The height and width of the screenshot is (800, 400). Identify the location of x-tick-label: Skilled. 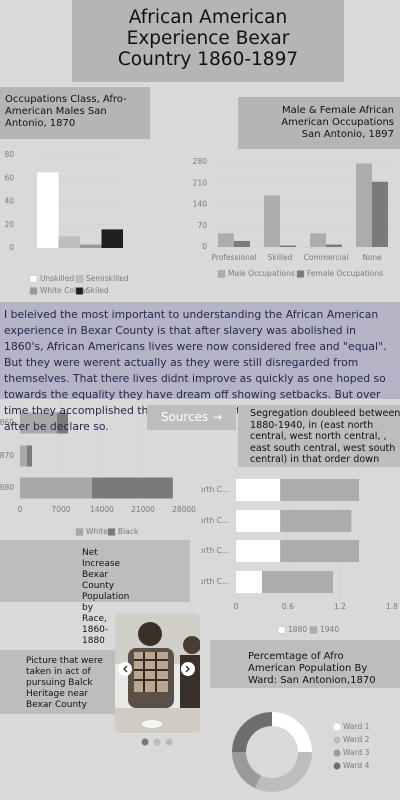
(280, 257).